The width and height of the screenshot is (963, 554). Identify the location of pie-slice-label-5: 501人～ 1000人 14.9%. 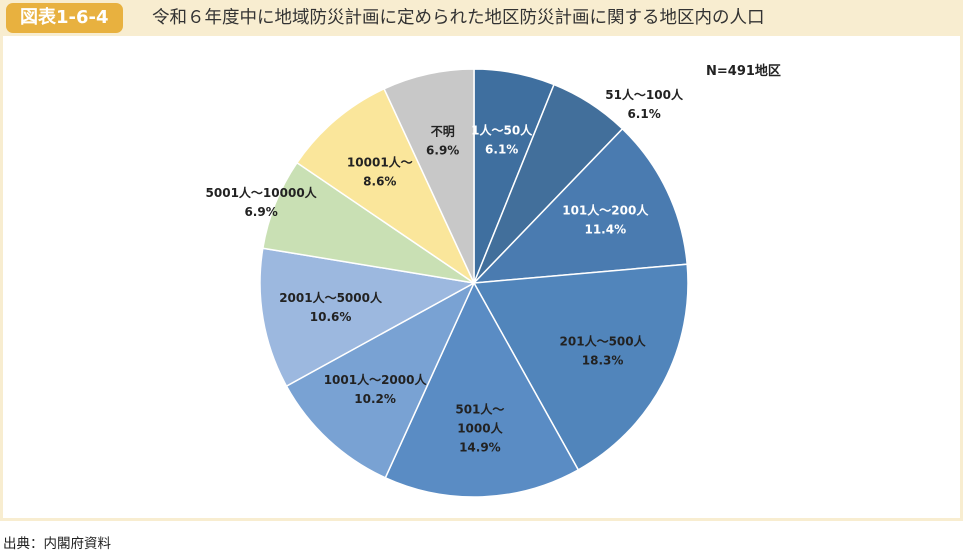
(479, 427).